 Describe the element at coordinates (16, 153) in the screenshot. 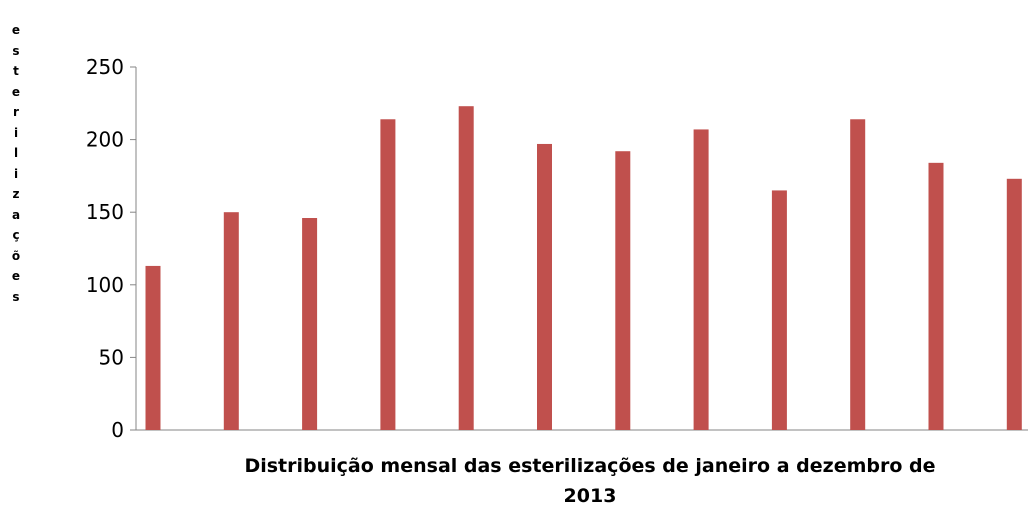

I see `y-axis-label-letter: l` at that location.